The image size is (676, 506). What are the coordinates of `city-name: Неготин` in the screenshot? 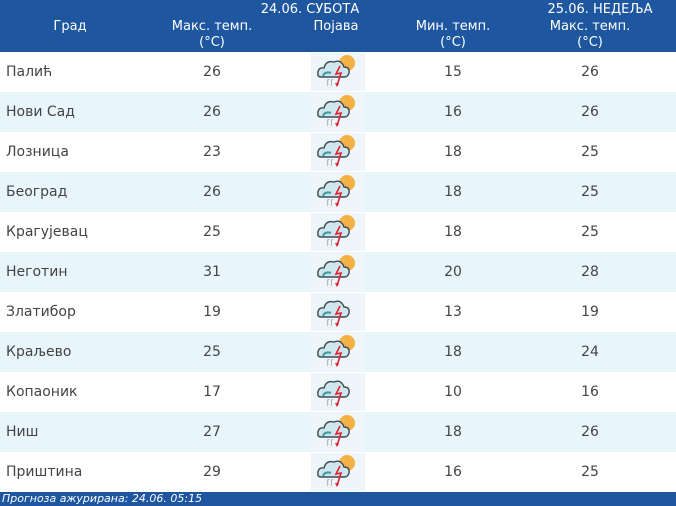 It's located at (37, 272).